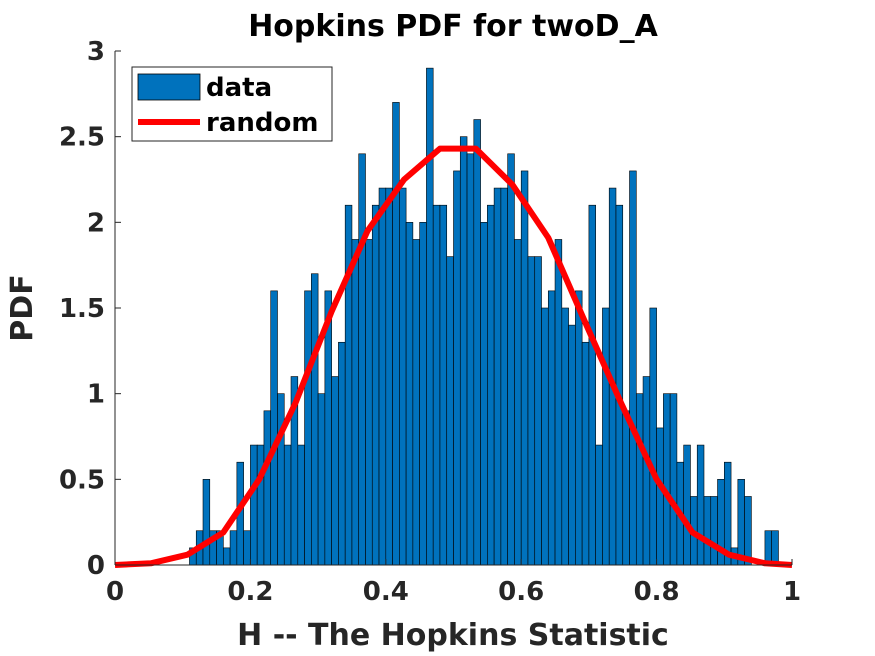  Describe the element at coordinates (453, 26) in the screenshot. I see `chart-title: Hopkins PDF for twoD_A` at that location.